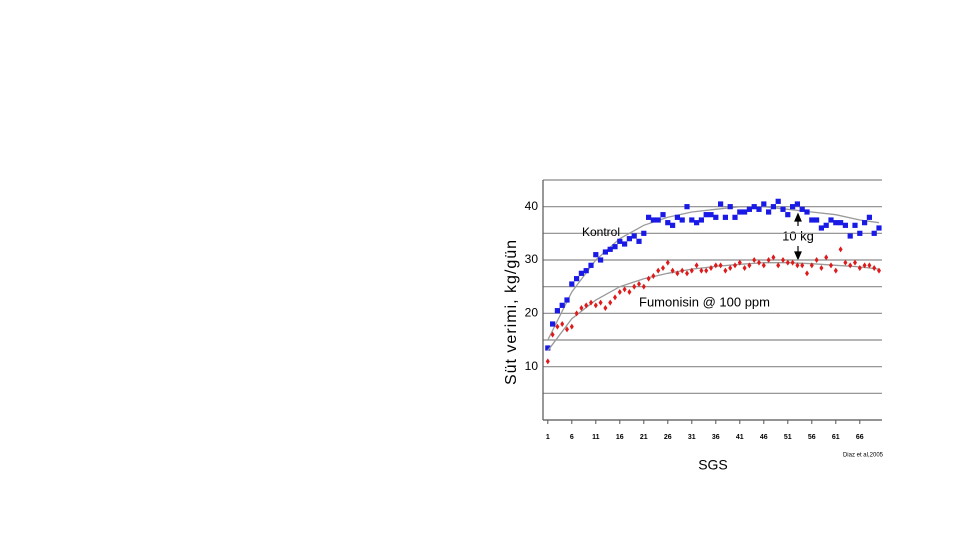 This screenshot has width=960, height=540. I want to click on x-tick-label: 16, so click(620, 437).